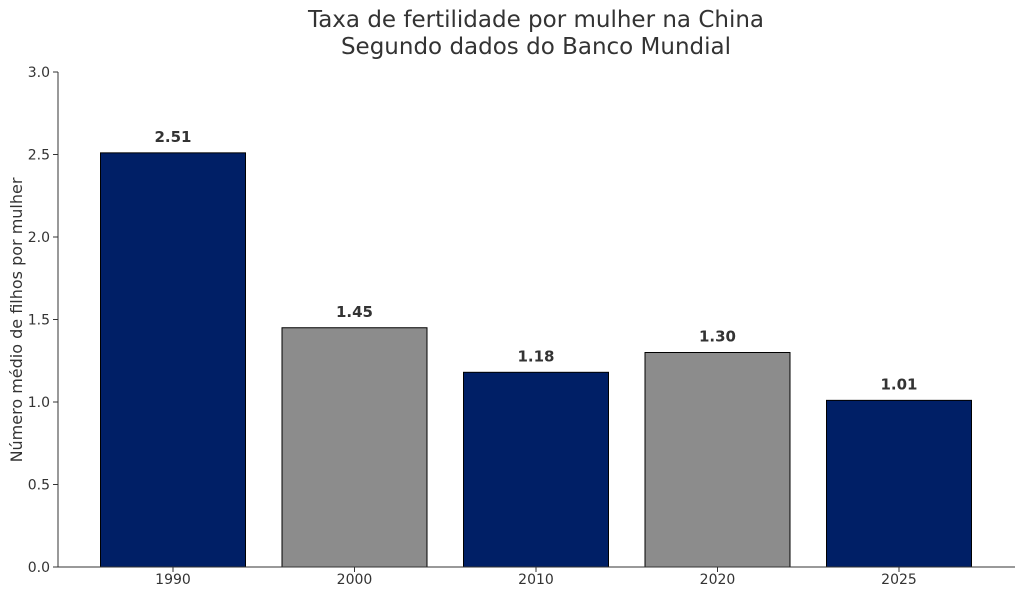 This screenshot has width=1024, height=594. Describe the element at coordinates (173, 580) in the screenshot. I see `x-tick-label-1990: 1990` at that location.